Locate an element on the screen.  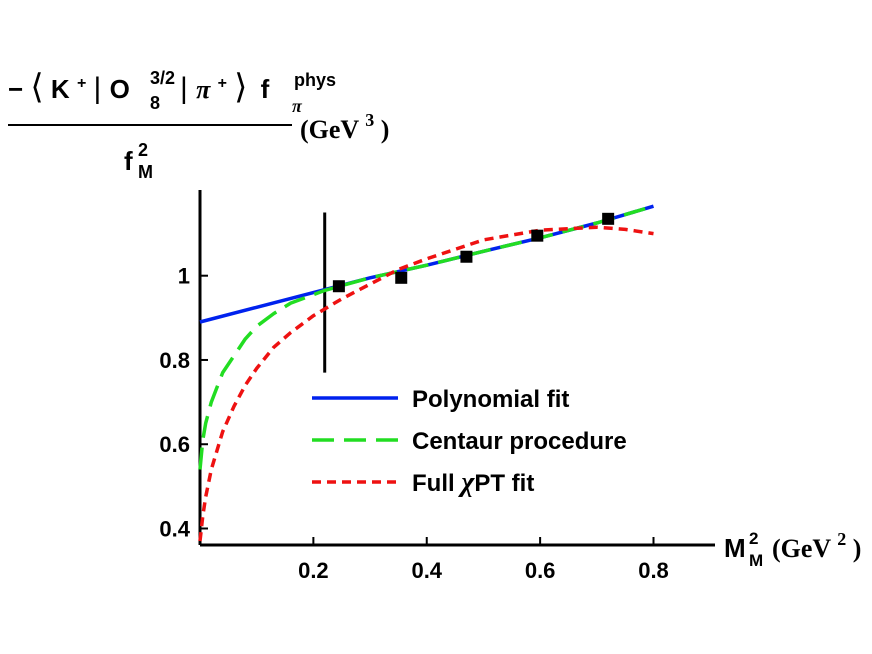
ylabel-unit-sup: 3 is located at coordinates (369, 120).